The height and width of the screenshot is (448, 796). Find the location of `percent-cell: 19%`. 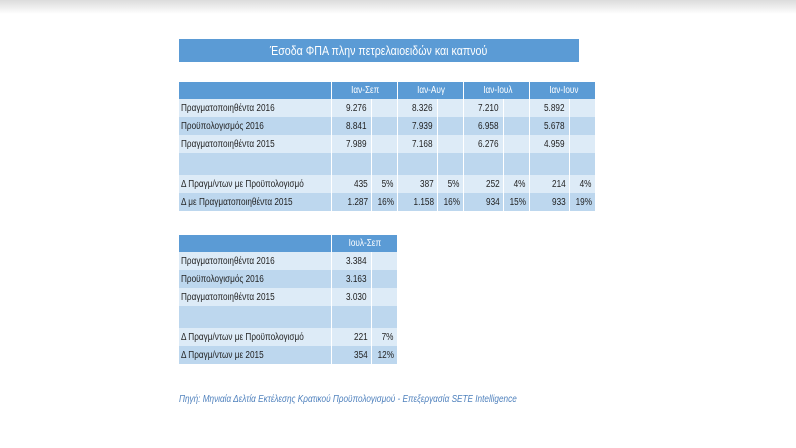

percent-cell: 19% is located at coordinates (582, 202).